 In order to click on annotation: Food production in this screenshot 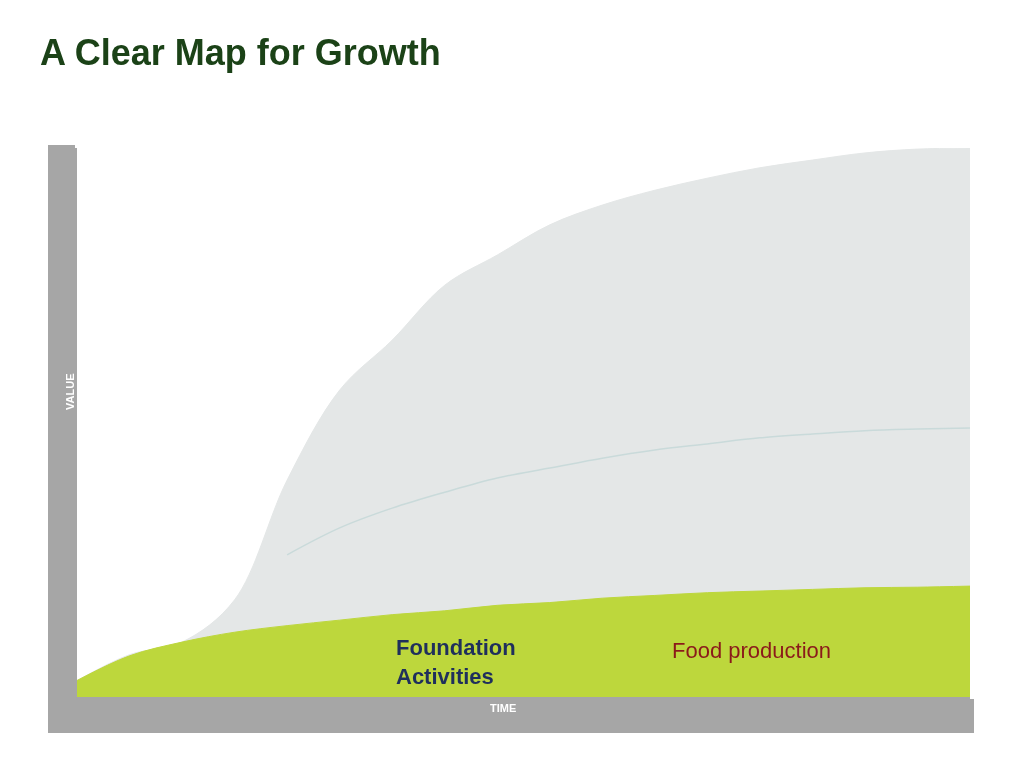, I will do `click(751, 650)`.